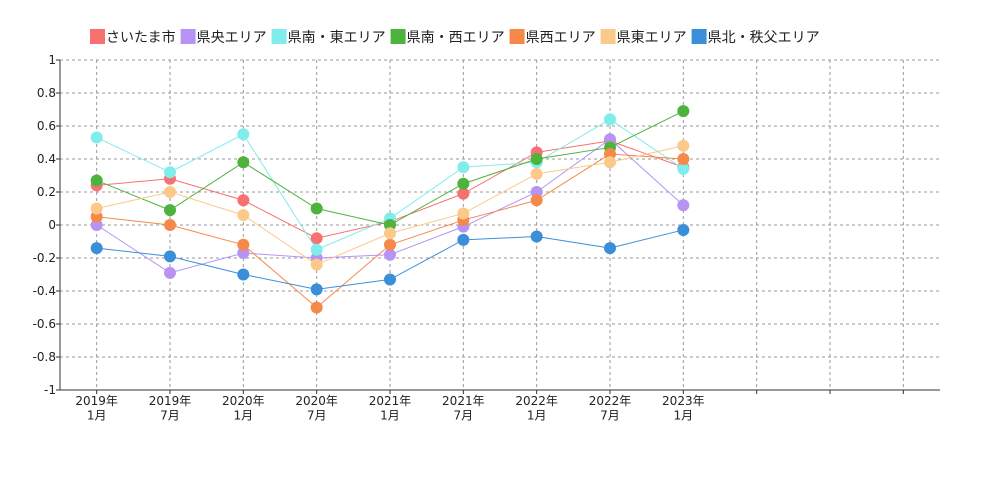 The image size is (1000, 500). What do you see at coordinates (141, 37) in the screenshot?
I see `legend-label: さいたま市` at bounding box center [141, 37].